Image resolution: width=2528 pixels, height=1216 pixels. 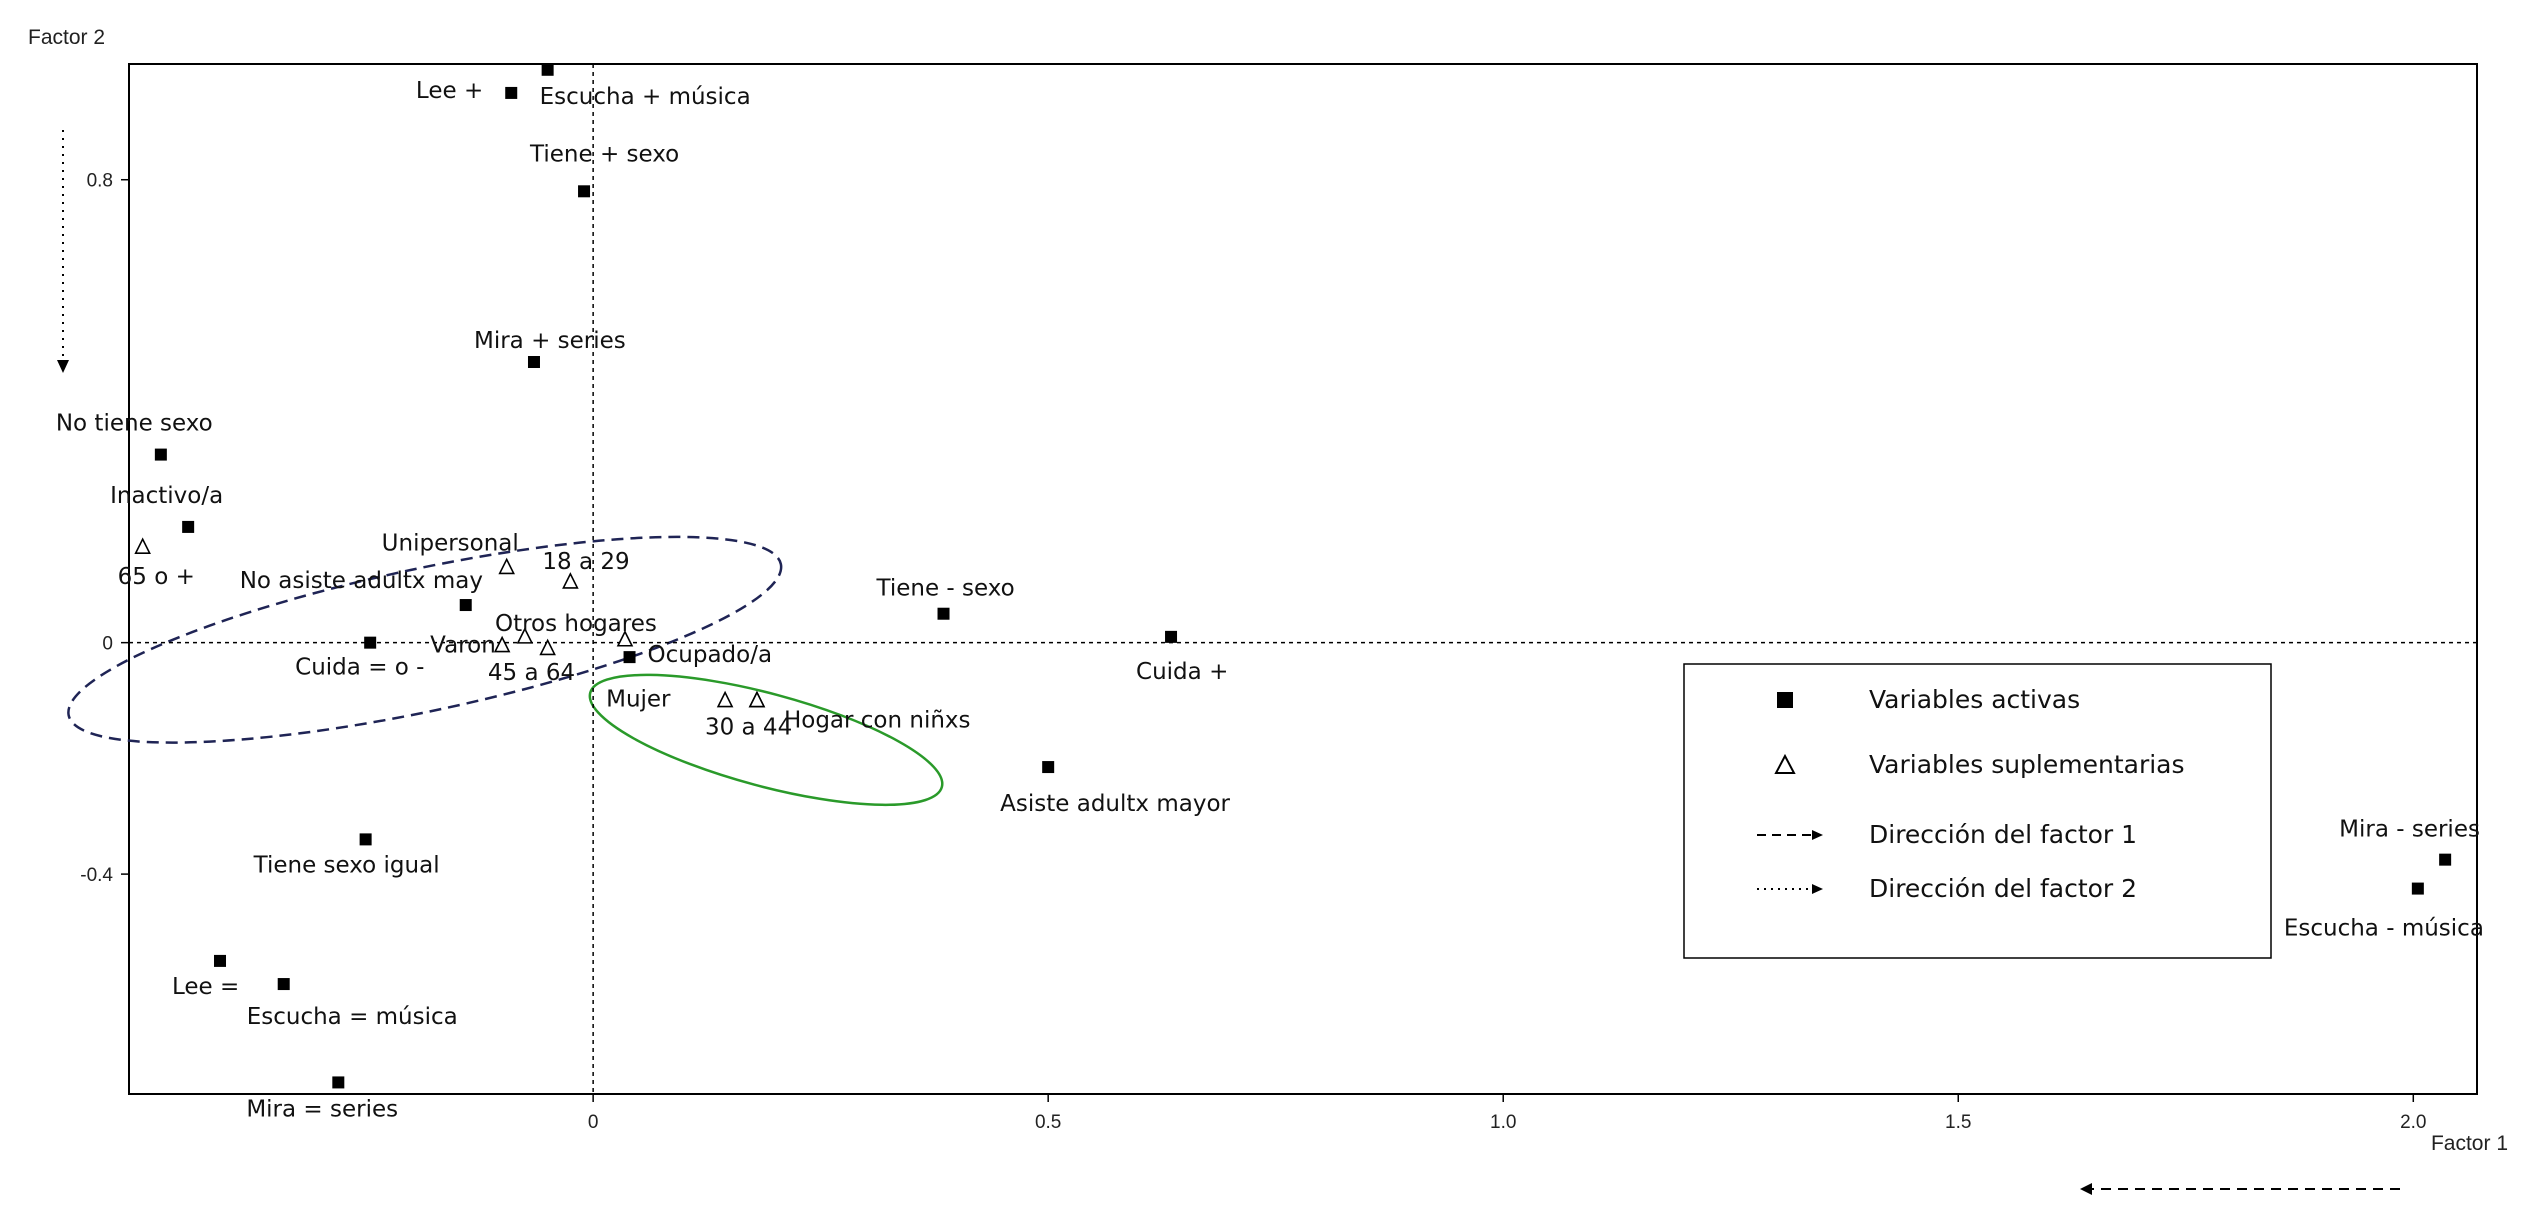 I want to click on label-varon: Varon, so click(x=463, y=646).